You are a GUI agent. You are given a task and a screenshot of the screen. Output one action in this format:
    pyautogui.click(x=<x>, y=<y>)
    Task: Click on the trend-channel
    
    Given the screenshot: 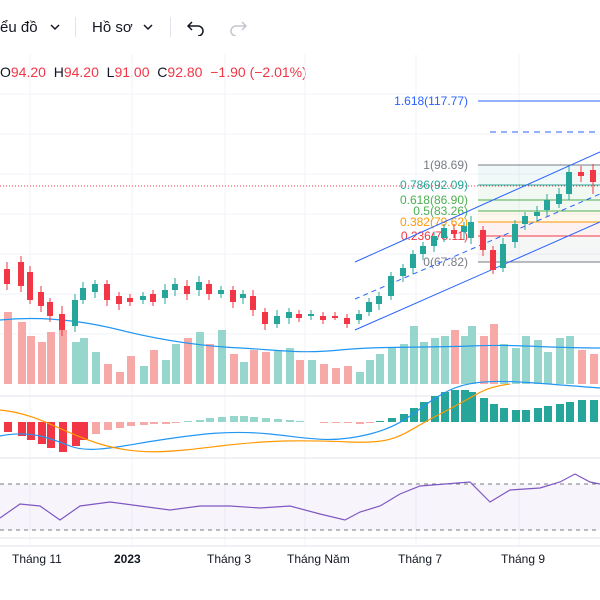 What is the action you would take?
    pyautogui.click(x=477, y=241)
    